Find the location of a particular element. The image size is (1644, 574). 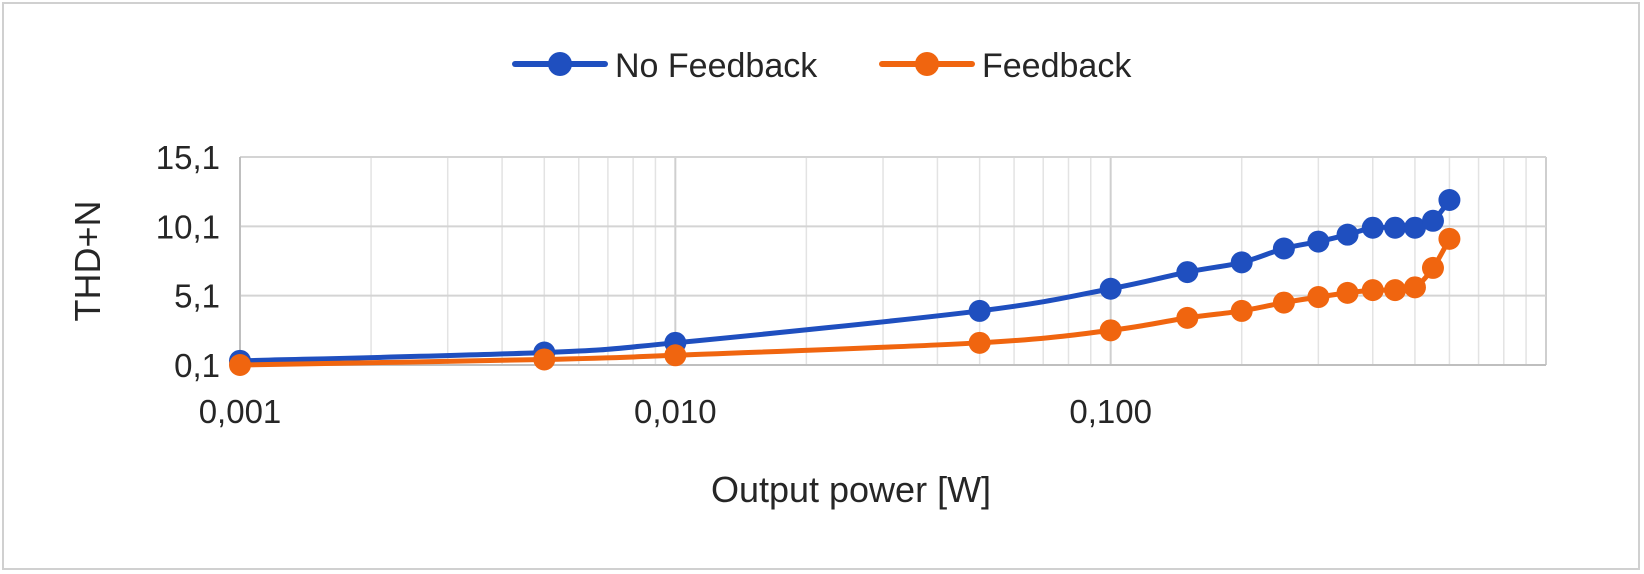

legend-item-no-feedback: No Feedback is located at coordinates (665, 66).